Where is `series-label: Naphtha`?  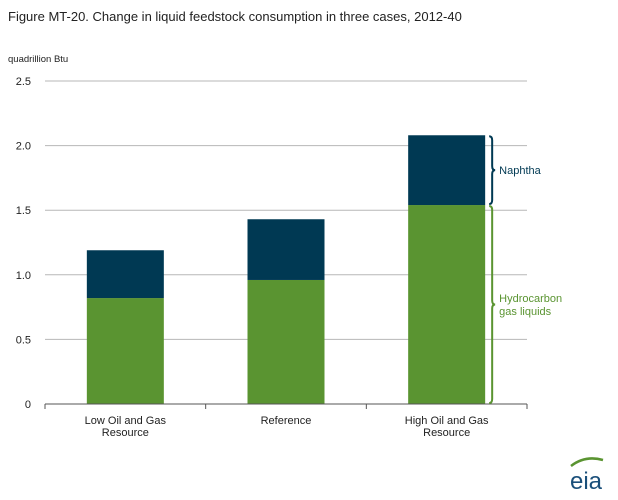 series-label: Naphtha is located at coordinates (520, 171).